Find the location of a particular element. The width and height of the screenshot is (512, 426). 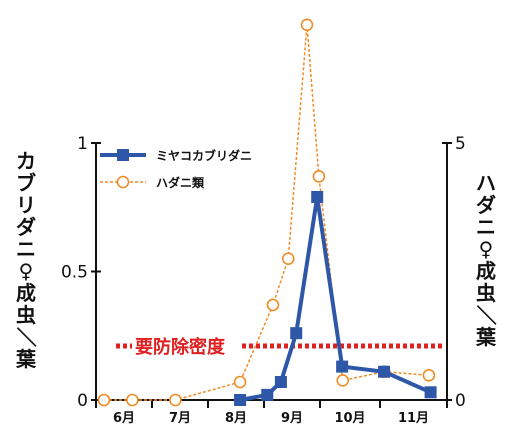

x-axis-tick-label: 11月 is located at coordinates (413, 418).